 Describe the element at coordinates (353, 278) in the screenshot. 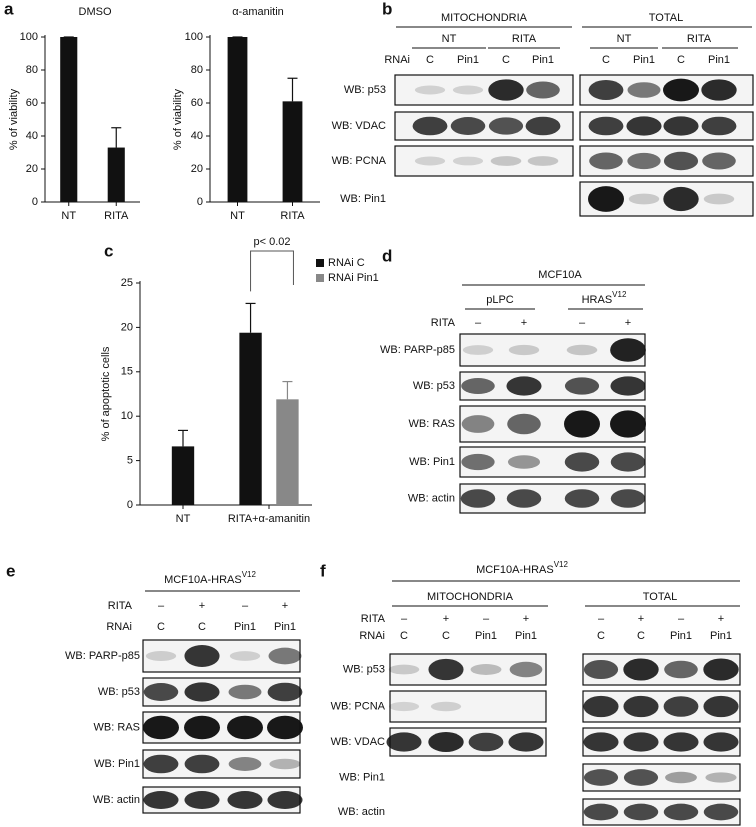

I see `legend-label: RNAi Pin1` at that location.